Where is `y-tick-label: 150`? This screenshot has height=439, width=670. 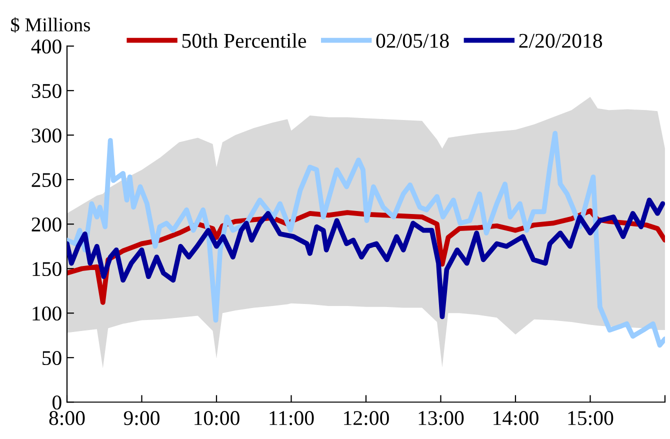 y-tick-label: 150 is located at coordinates (47, 269).